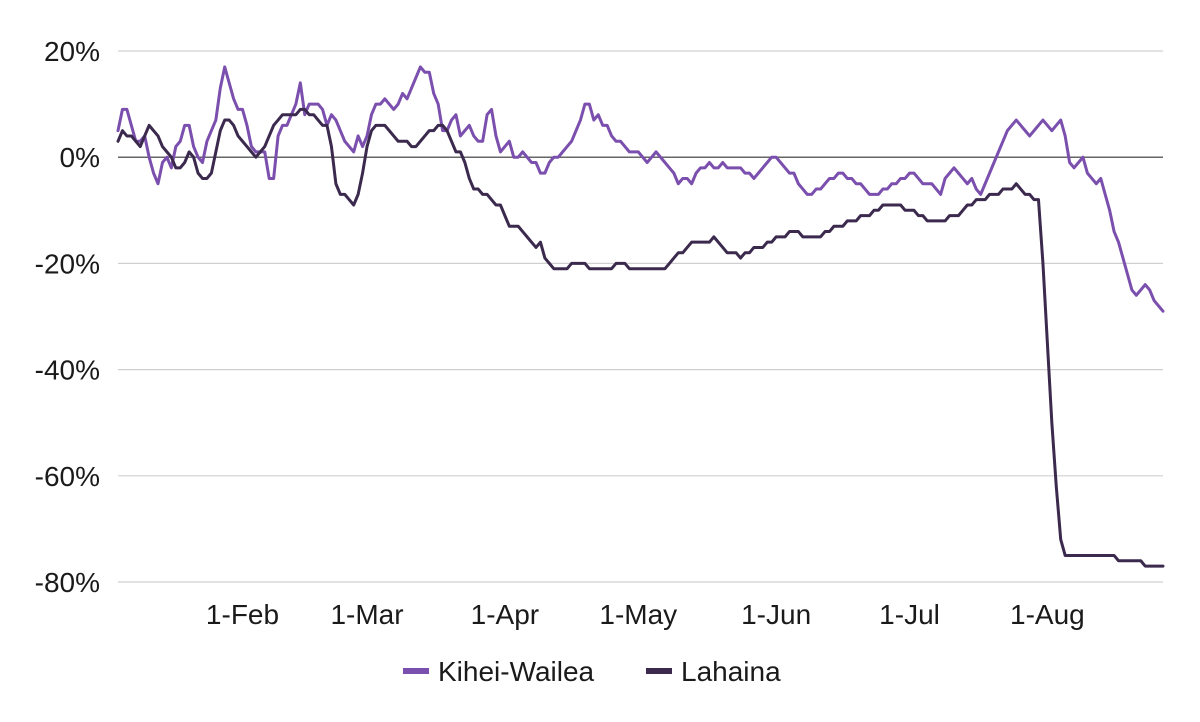  I want to click on x-tick-label: 1-Jul, so click(909, 614).